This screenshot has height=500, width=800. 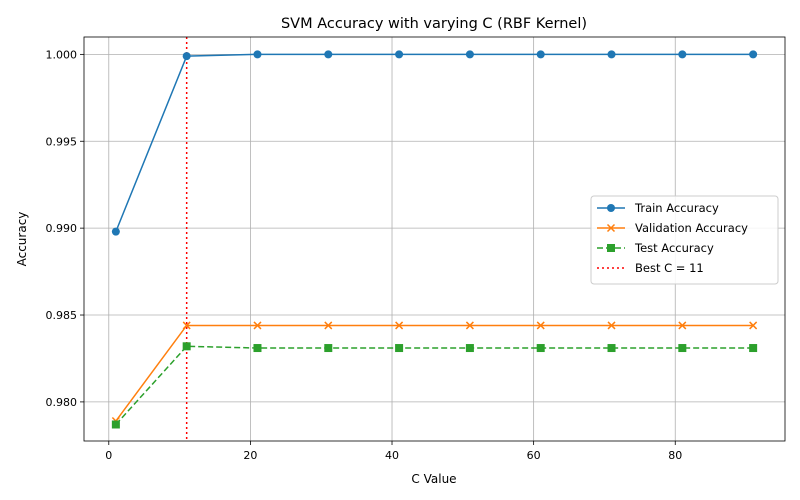 I want to click on y-axis-label: Accuracy, so click(x=22, y=239).